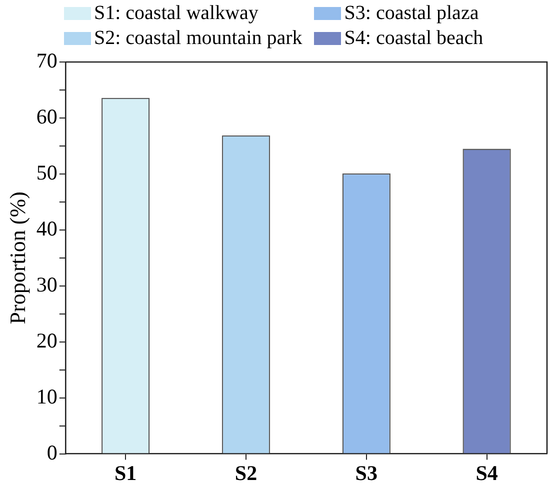 This screenshot has width=551, height=489. What do you see at coordinates (47, 172) in the screenshot?
I see `y-tick-label: 50` at bounding box center [47, 172].